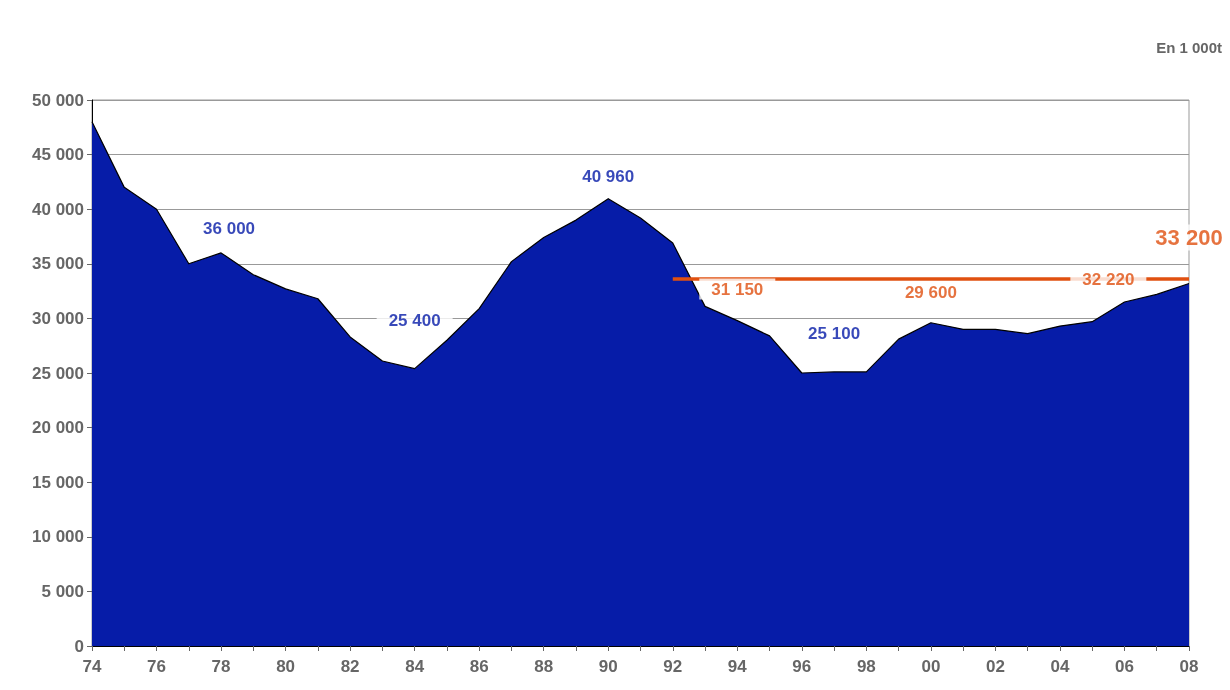 This screenshot has height=690, width=1230. Describe the element at coordinates (414, 321) in the screenshot. I see `annotation: 25 400` at that location.